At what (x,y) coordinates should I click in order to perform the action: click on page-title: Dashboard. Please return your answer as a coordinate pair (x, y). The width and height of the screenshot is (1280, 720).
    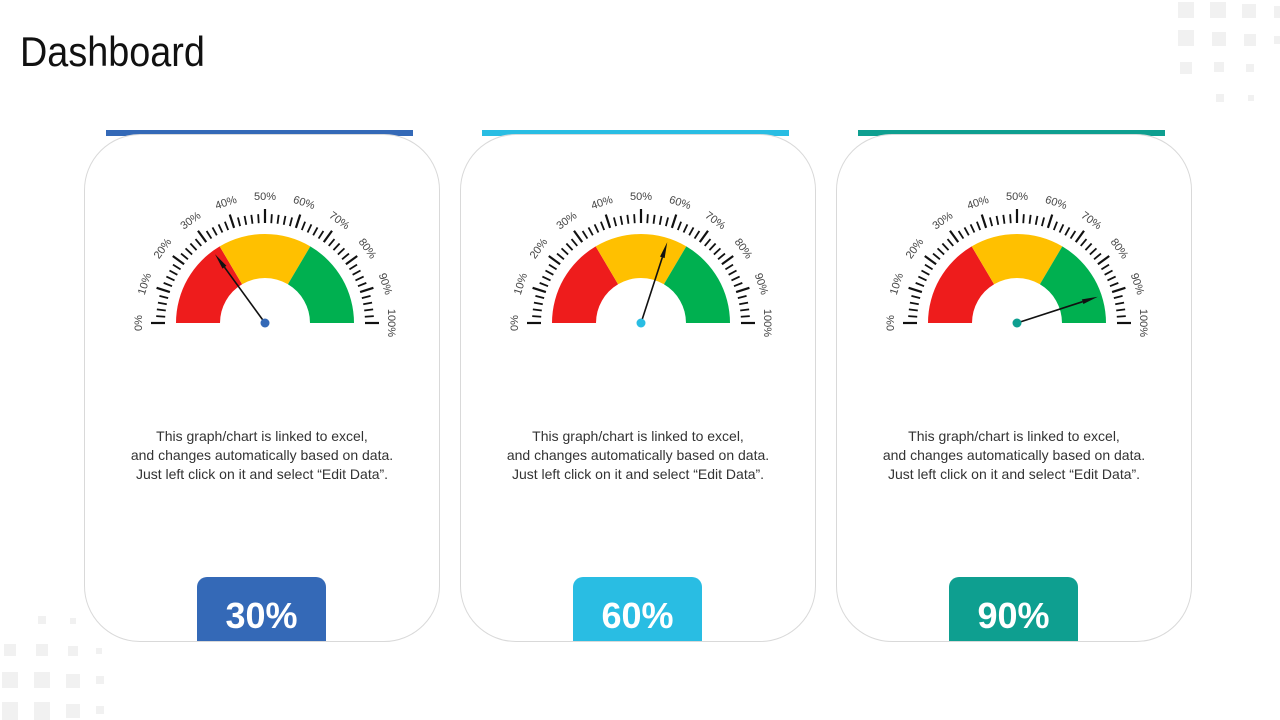
    Looking at the image, I should click on (112, 51).